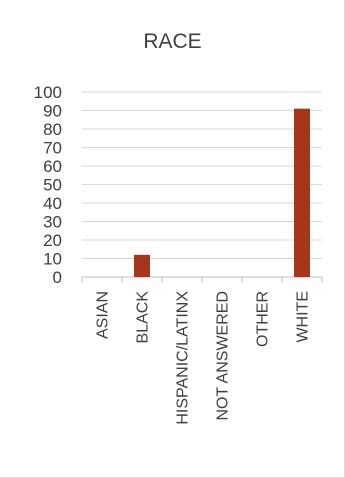  I want to click on x-category-label: BLACK, so click(143, 317).